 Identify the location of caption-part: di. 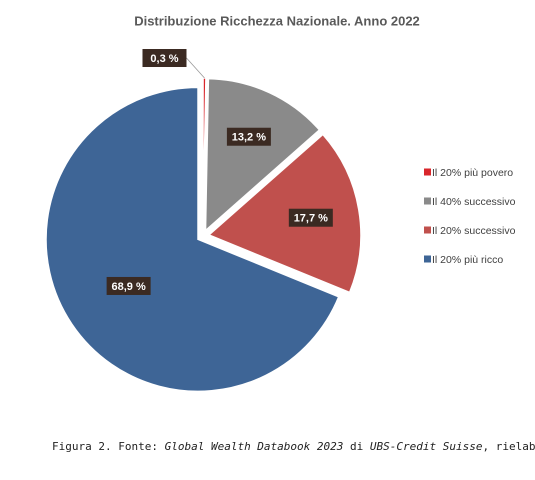
(356, 446).